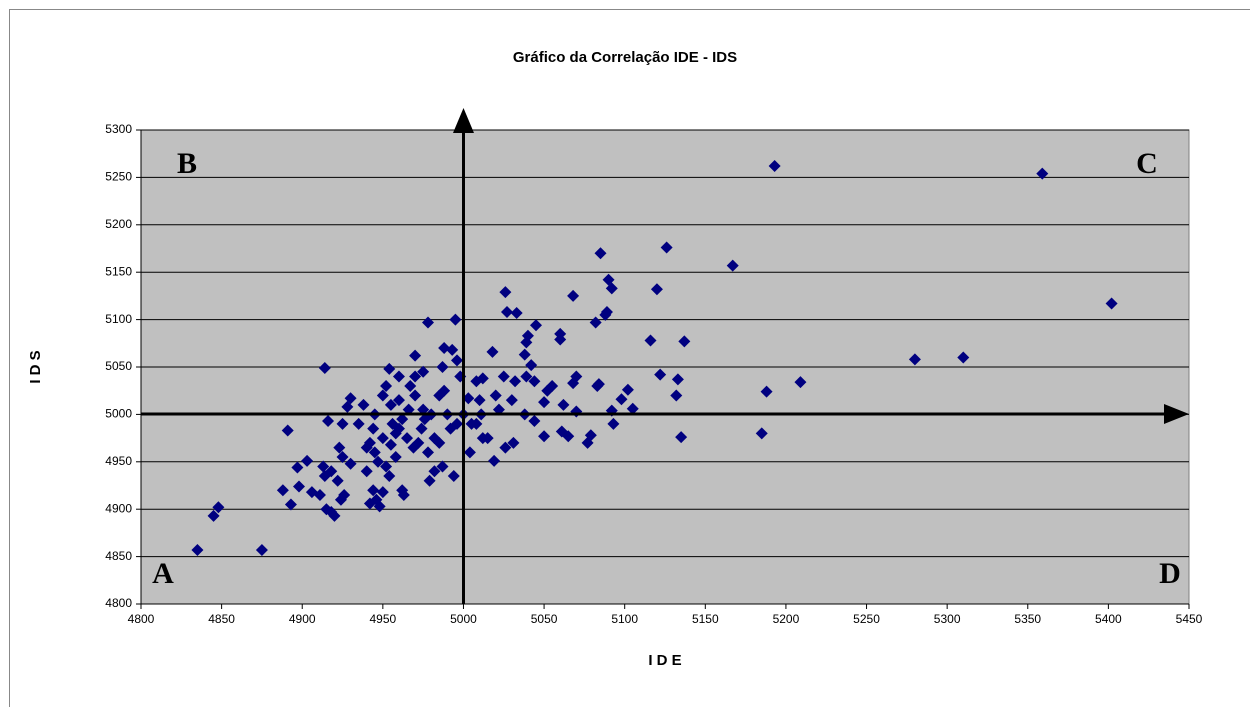 The width and height of the screenshot is (1250, 707). I want to click on y-tick-label: 4900, so click(118, 508).